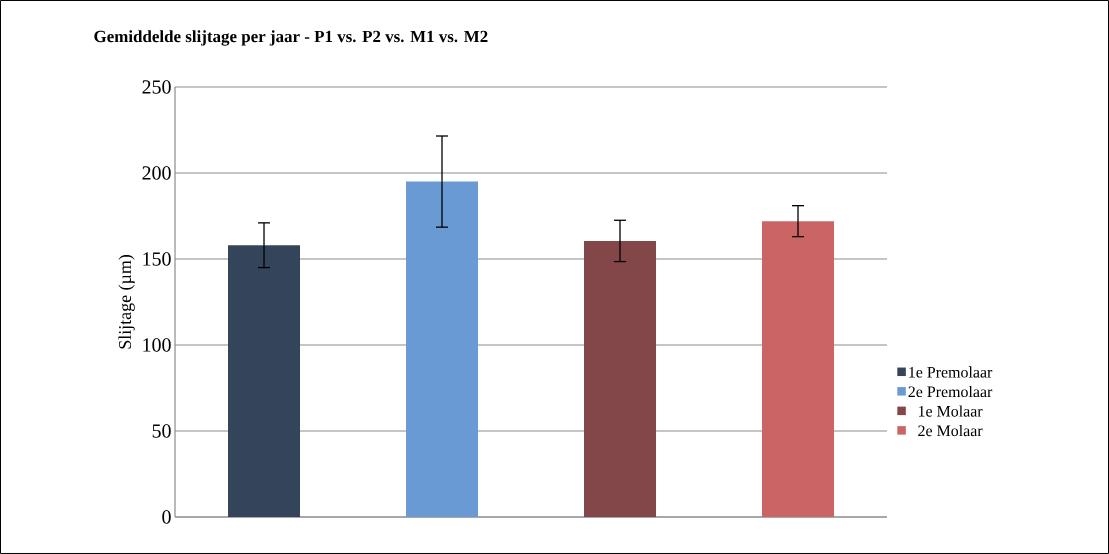 The height and width of the screenshot is (554, 1109). I want to click on y-tick-label: 100, so click(157, 345).